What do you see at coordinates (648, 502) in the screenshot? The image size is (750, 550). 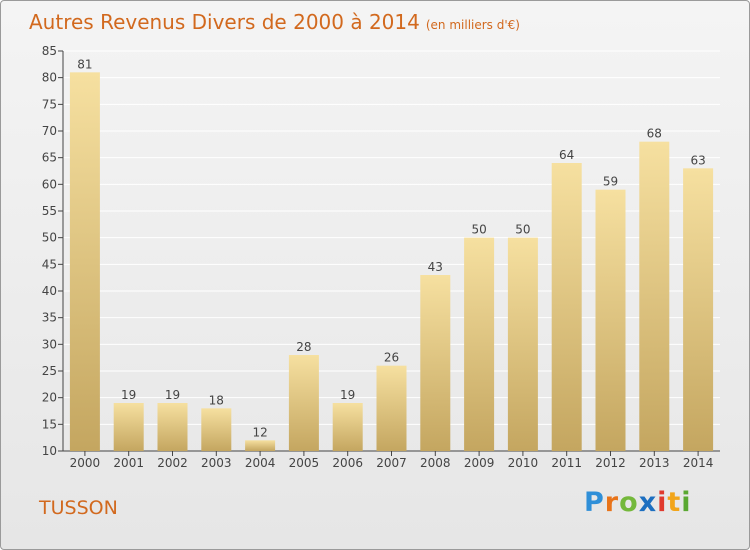 I see `logo-letter: x` at bounding box center [648, 502].